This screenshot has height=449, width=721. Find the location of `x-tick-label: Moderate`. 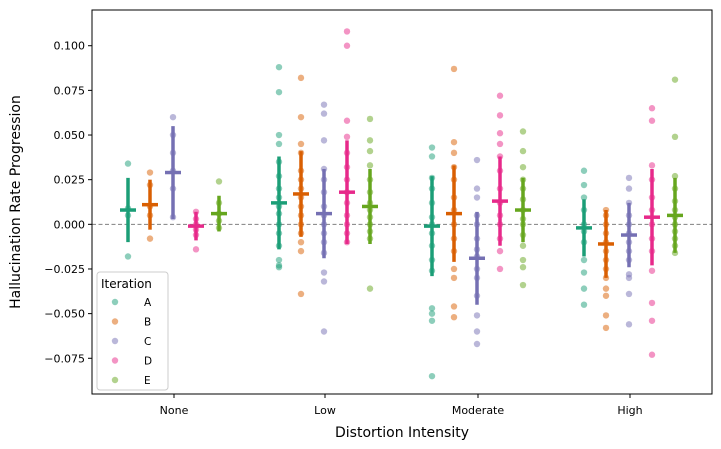

x-tick-label: Moderate is located at coordinates (478, 410).